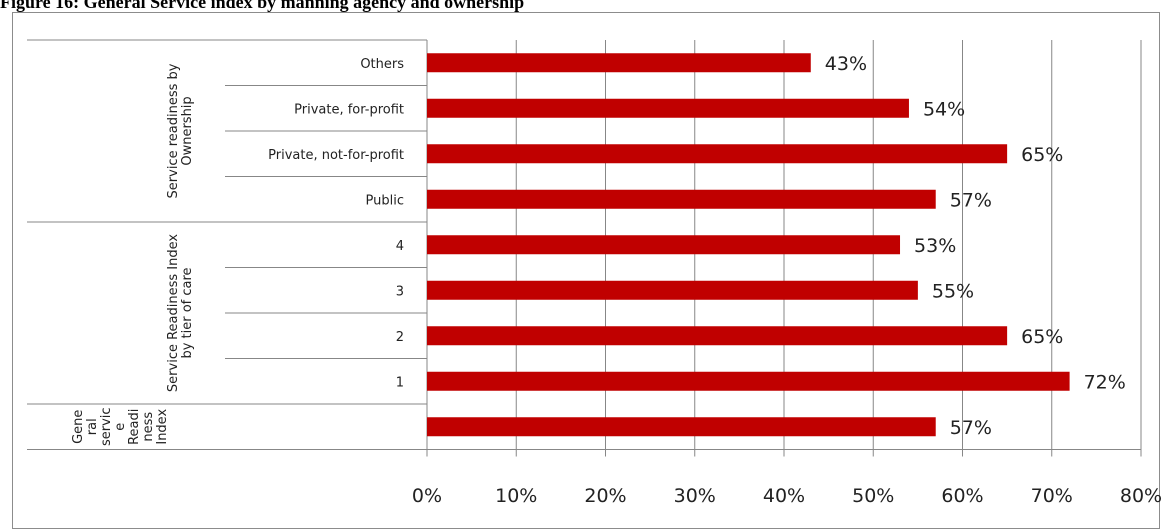  I want to click on data-label-g2-0: 57%, so click(971, 428).